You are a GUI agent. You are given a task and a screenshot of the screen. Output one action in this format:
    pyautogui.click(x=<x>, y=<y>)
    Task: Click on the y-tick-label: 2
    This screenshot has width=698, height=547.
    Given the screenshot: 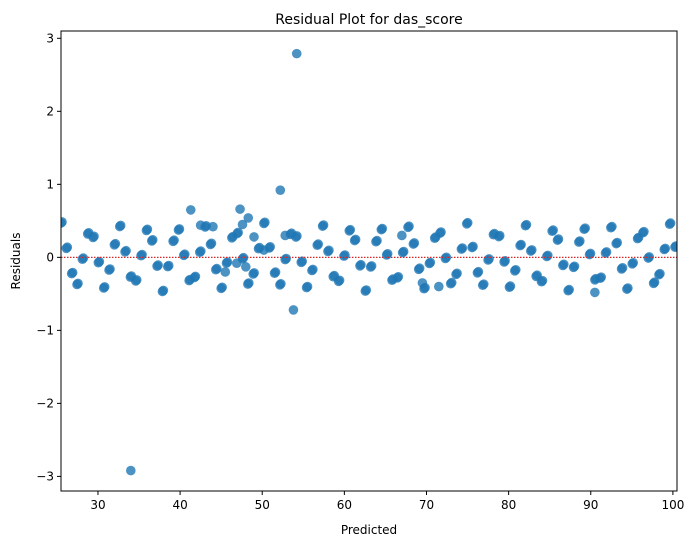 What is the action you would take?
    pyautogui.click(x=50, y=111)
    